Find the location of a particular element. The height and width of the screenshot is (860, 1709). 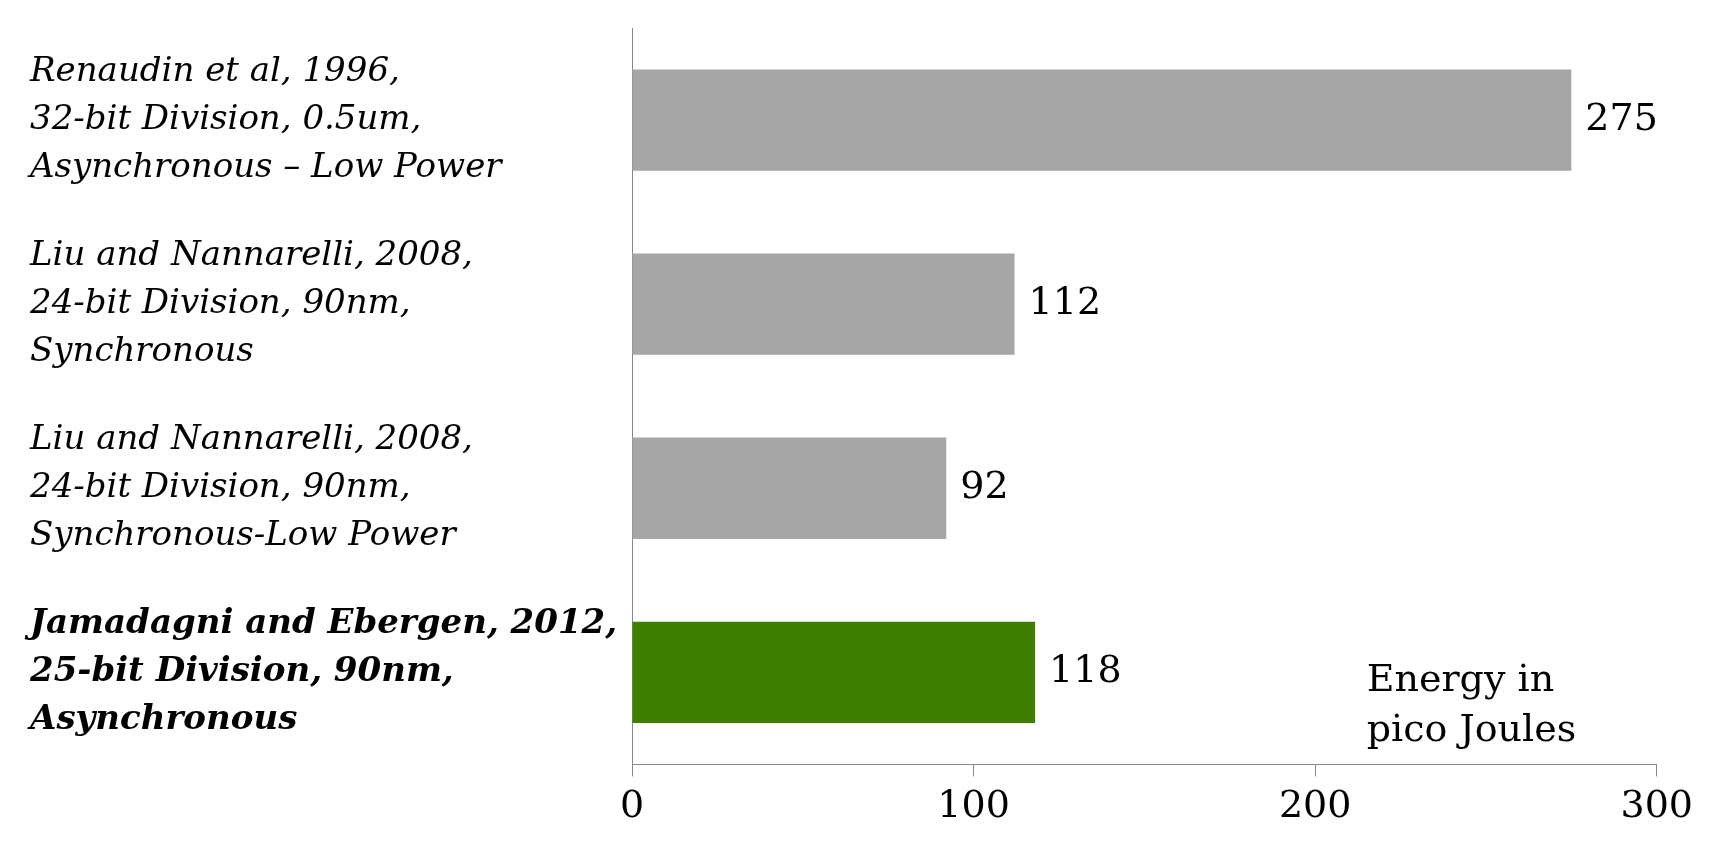

data-label: 112 is located at coordinates (1065, 301).